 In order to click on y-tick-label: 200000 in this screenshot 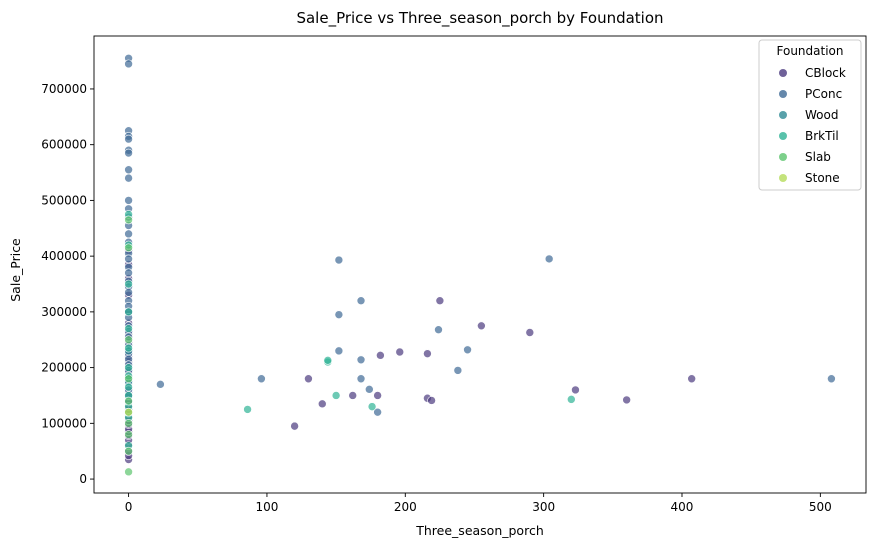, I will do `click(64, 368)`.